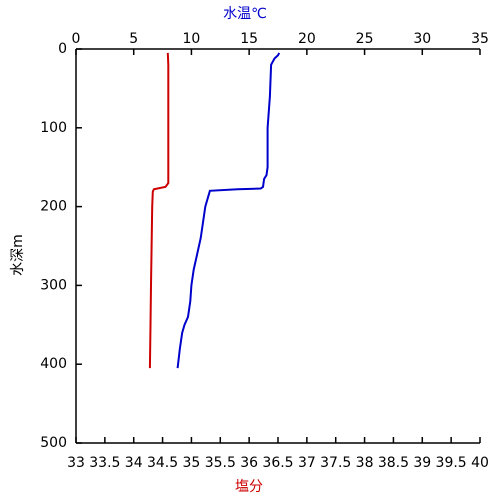  I want to click on y-tick-label: 100, so click(53, 128).